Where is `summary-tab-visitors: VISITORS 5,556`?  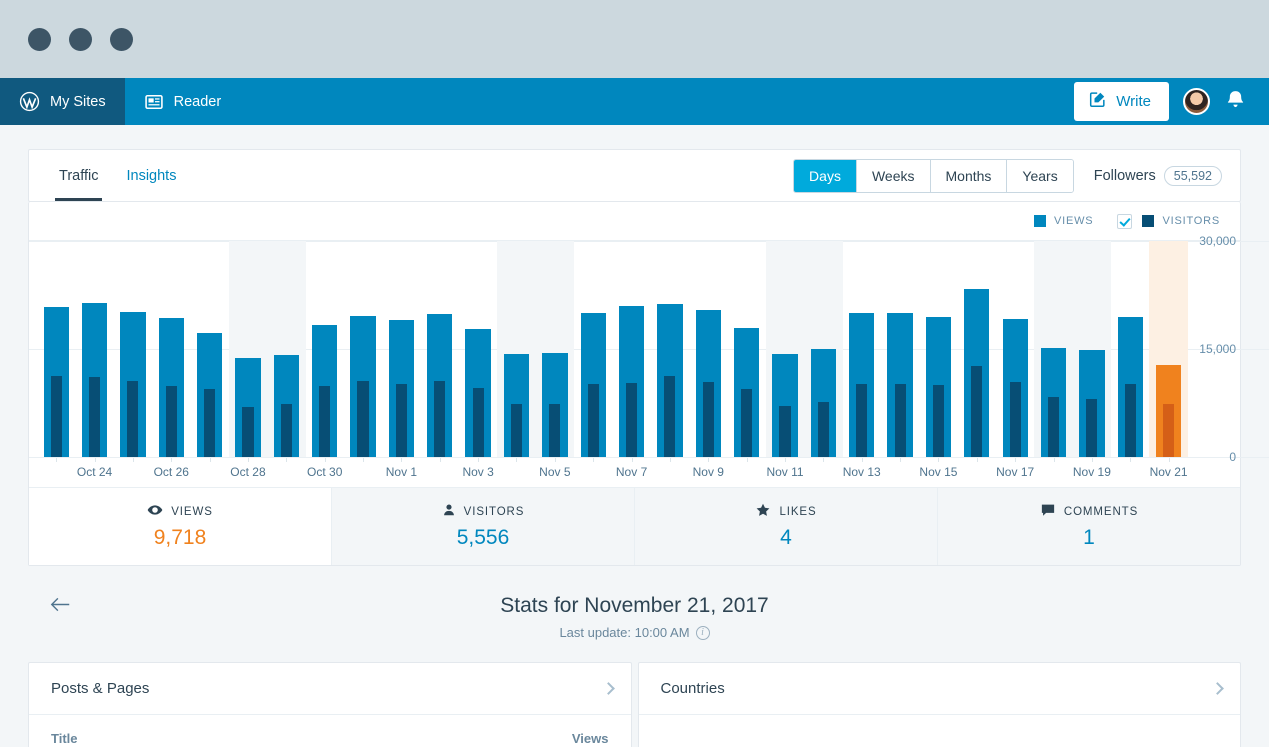
summary-tab-visitors: VISITORS 5,556 is located at coordinates (483, 526).